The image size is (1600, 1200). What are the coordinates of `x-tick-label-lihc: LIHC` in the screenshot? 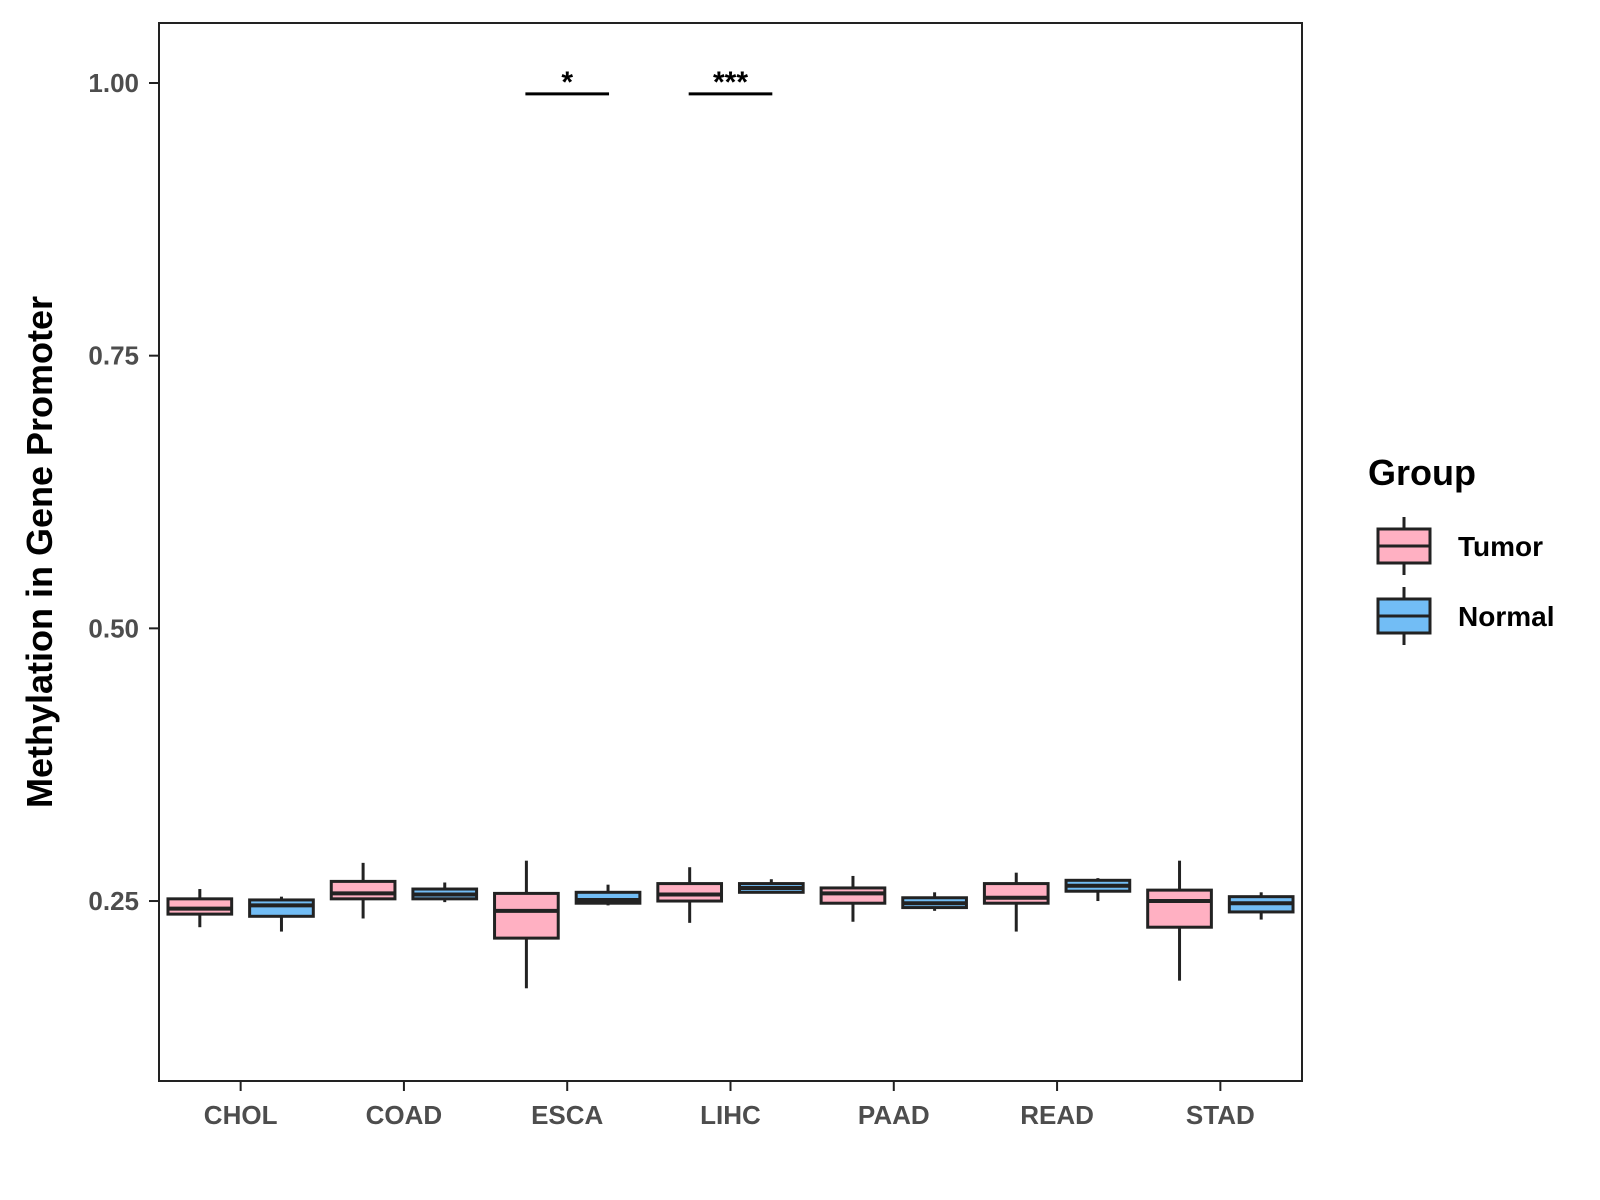 It's located at (730, 1115).